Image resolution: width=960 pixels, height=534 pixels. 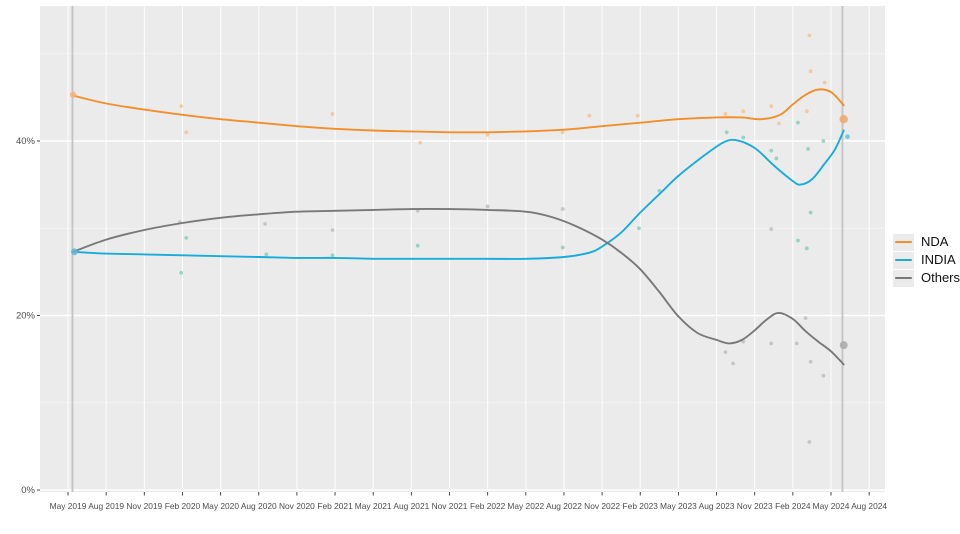 I want to click on legend-item-india: INDIA, so click(x=926, y=260).